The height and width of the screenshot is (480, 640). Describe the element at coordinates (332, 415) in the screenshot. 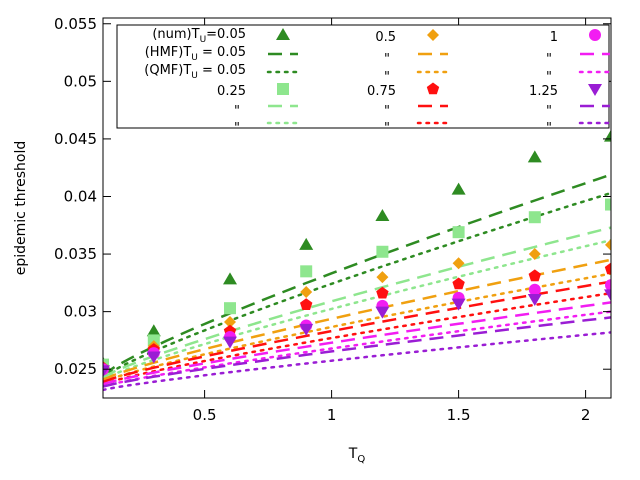

I see `x-tick-label: 1` at that location.